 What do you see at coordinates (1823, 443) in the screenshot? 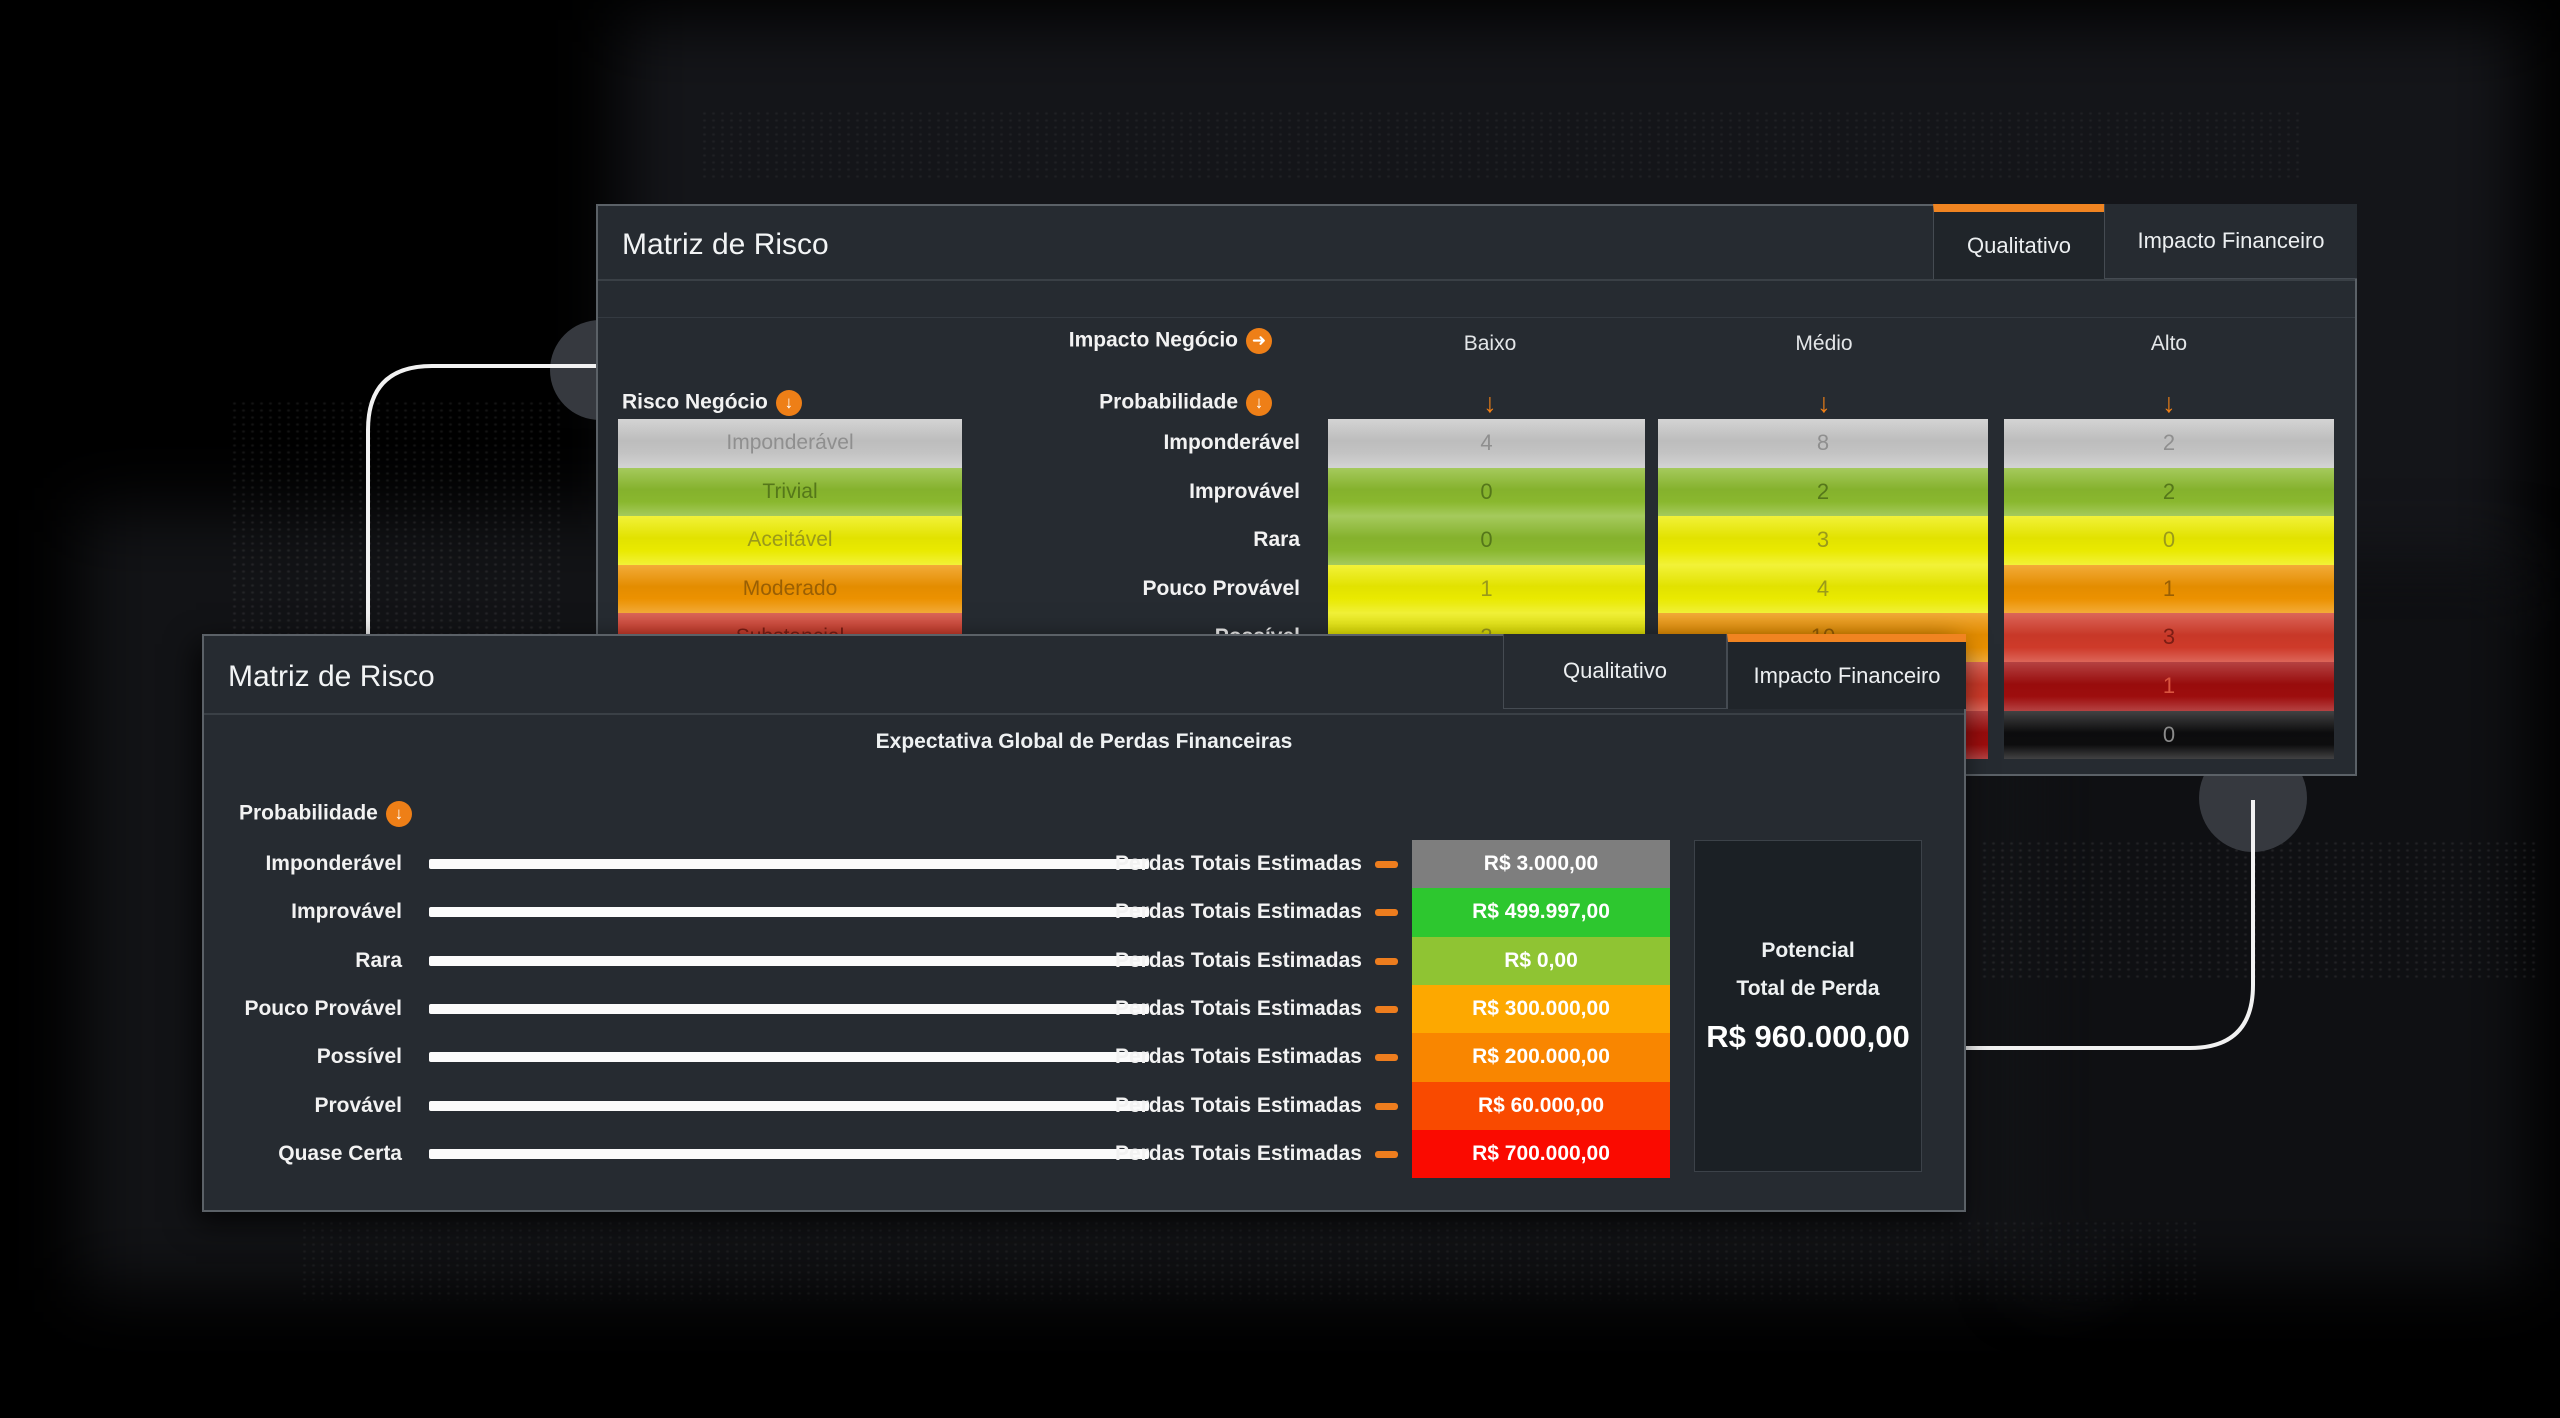
I see `matrix-cell: 8` at bounding box center [1823, 443].